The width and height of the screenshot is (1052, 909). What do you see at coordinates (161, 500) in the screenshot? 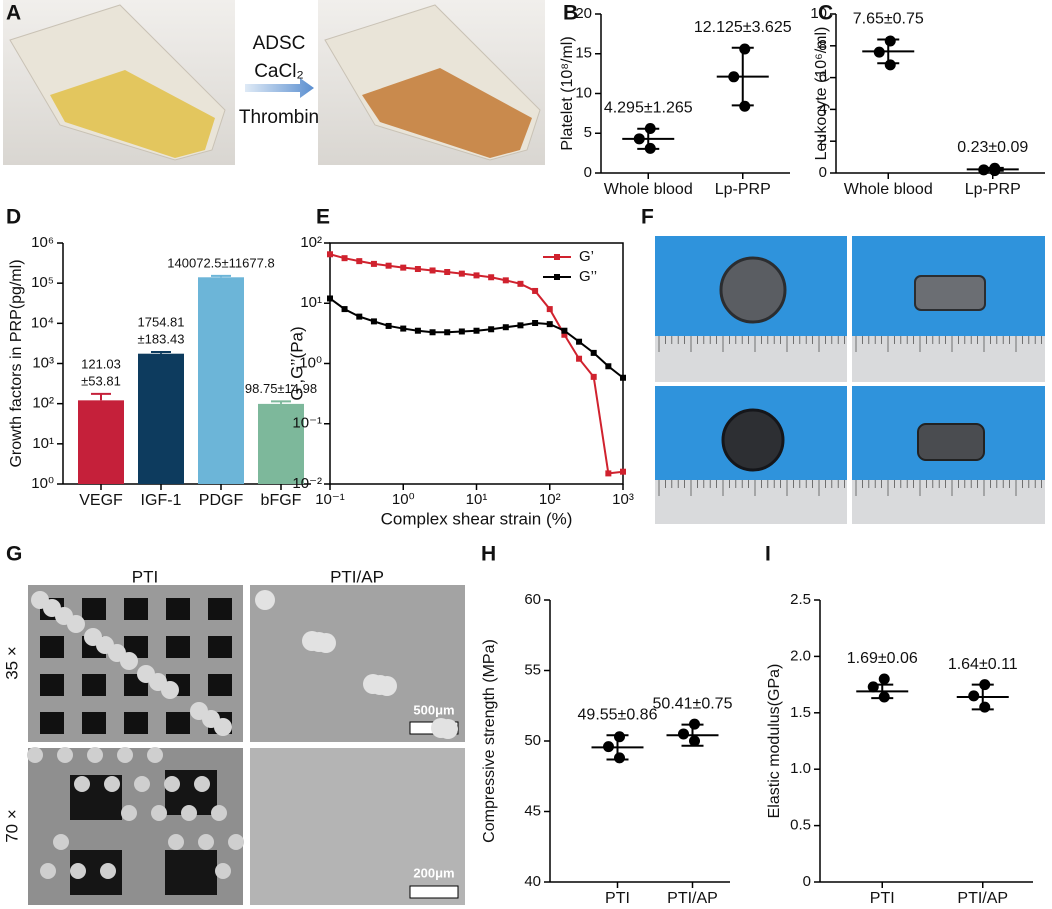
I see `x-tick-label: IGF-1` at bounding box center [161, 500].